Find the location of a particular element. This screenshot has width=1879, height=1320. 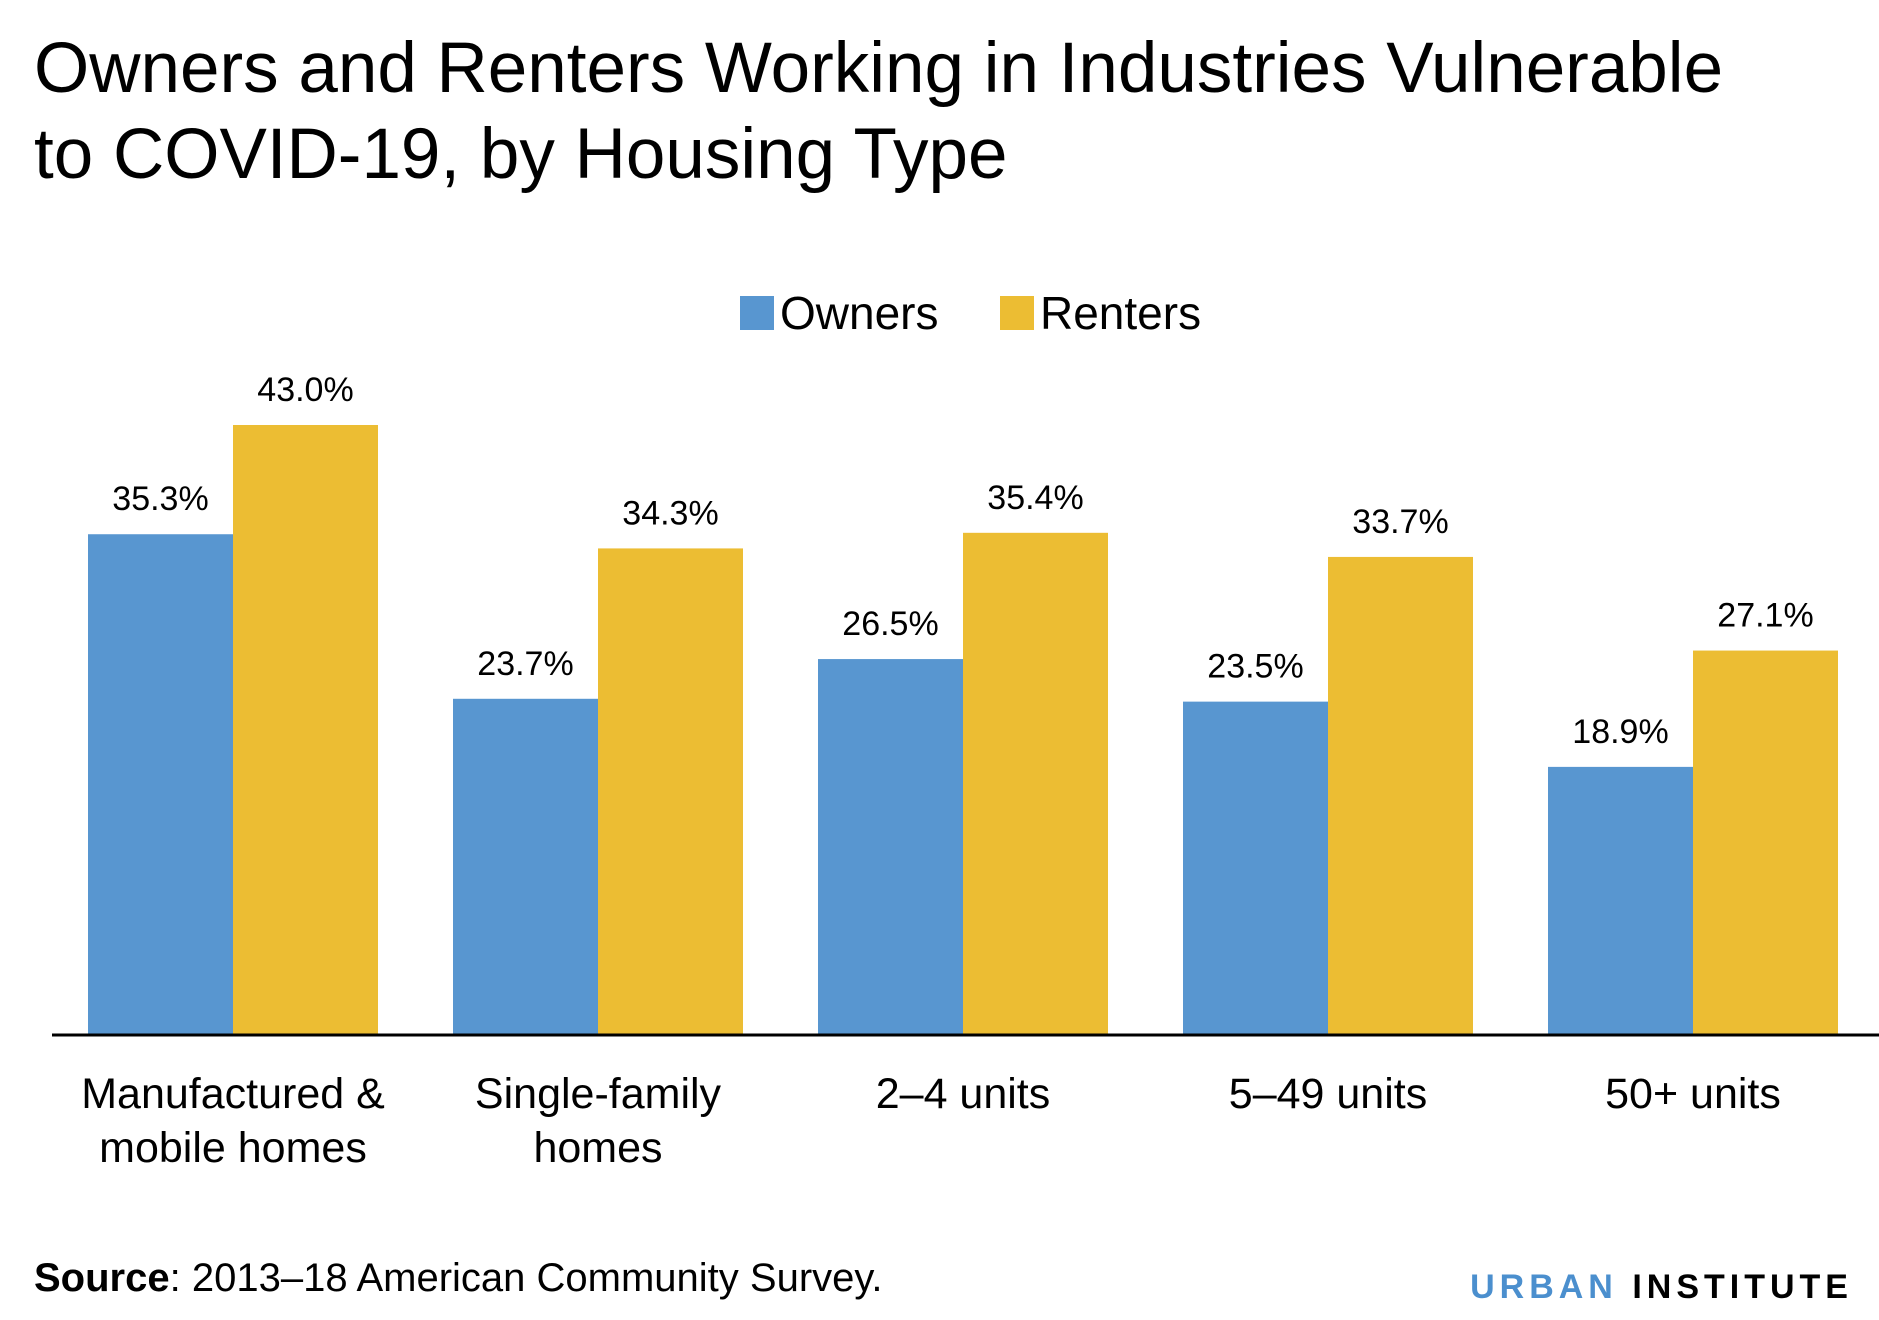

category-label-1-line-2: mobile homes is located at coordinates (233, 1148).